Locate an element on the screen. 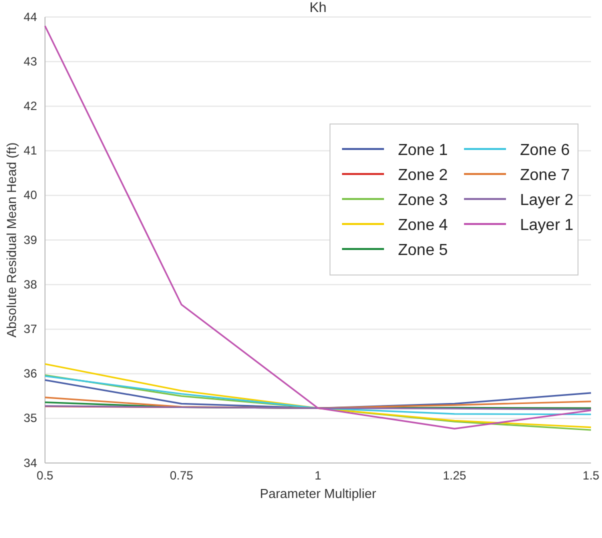  y-tick-label: 43 is located at coordinates (31, 61).